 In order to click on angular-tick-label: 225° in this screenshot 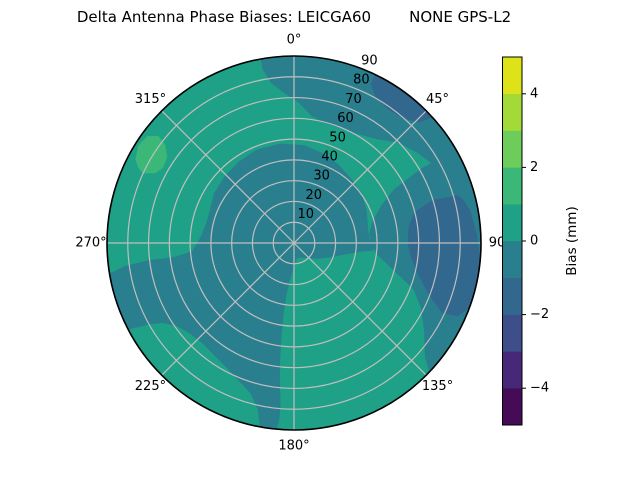, I will do `click(150, 386)`.